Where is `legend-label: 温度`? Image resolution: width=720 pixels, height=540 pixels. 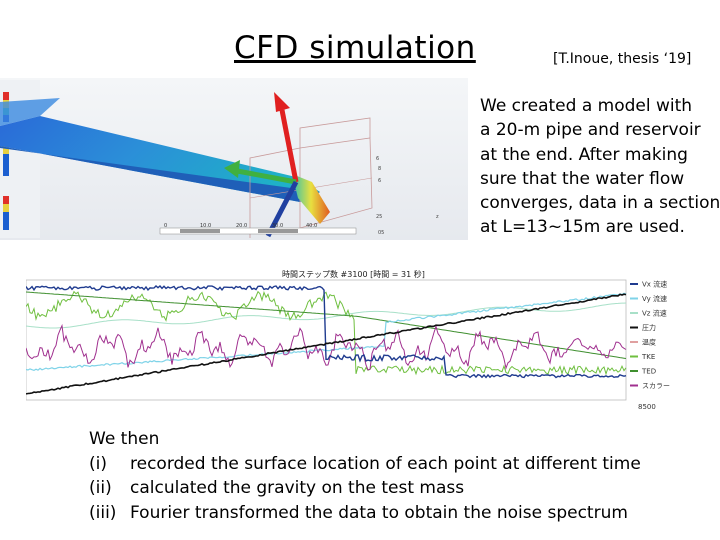
legend-label: 温度 is located at coordinates (649, 342).